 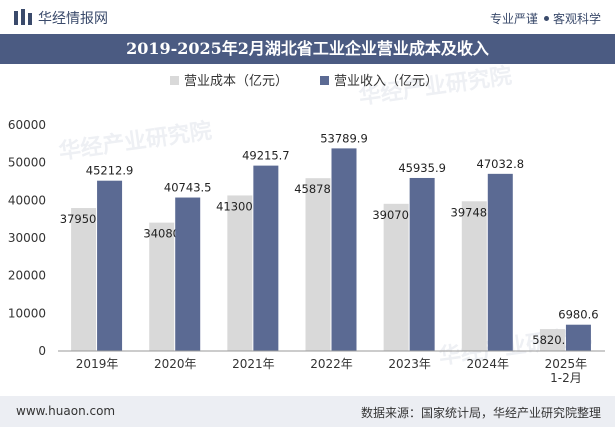 What do you see at coordinates (501, 164) in the screenshot?
I see `data-label-revenue: 47032.8` at bounding box center [501, 164].